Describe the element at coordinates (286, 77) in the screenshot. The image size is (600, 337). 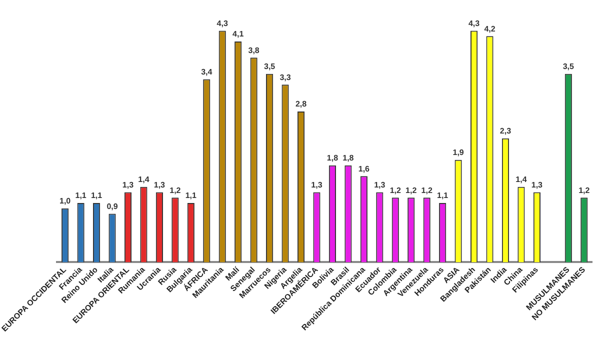
I see `data-label: 3,3` at that location.